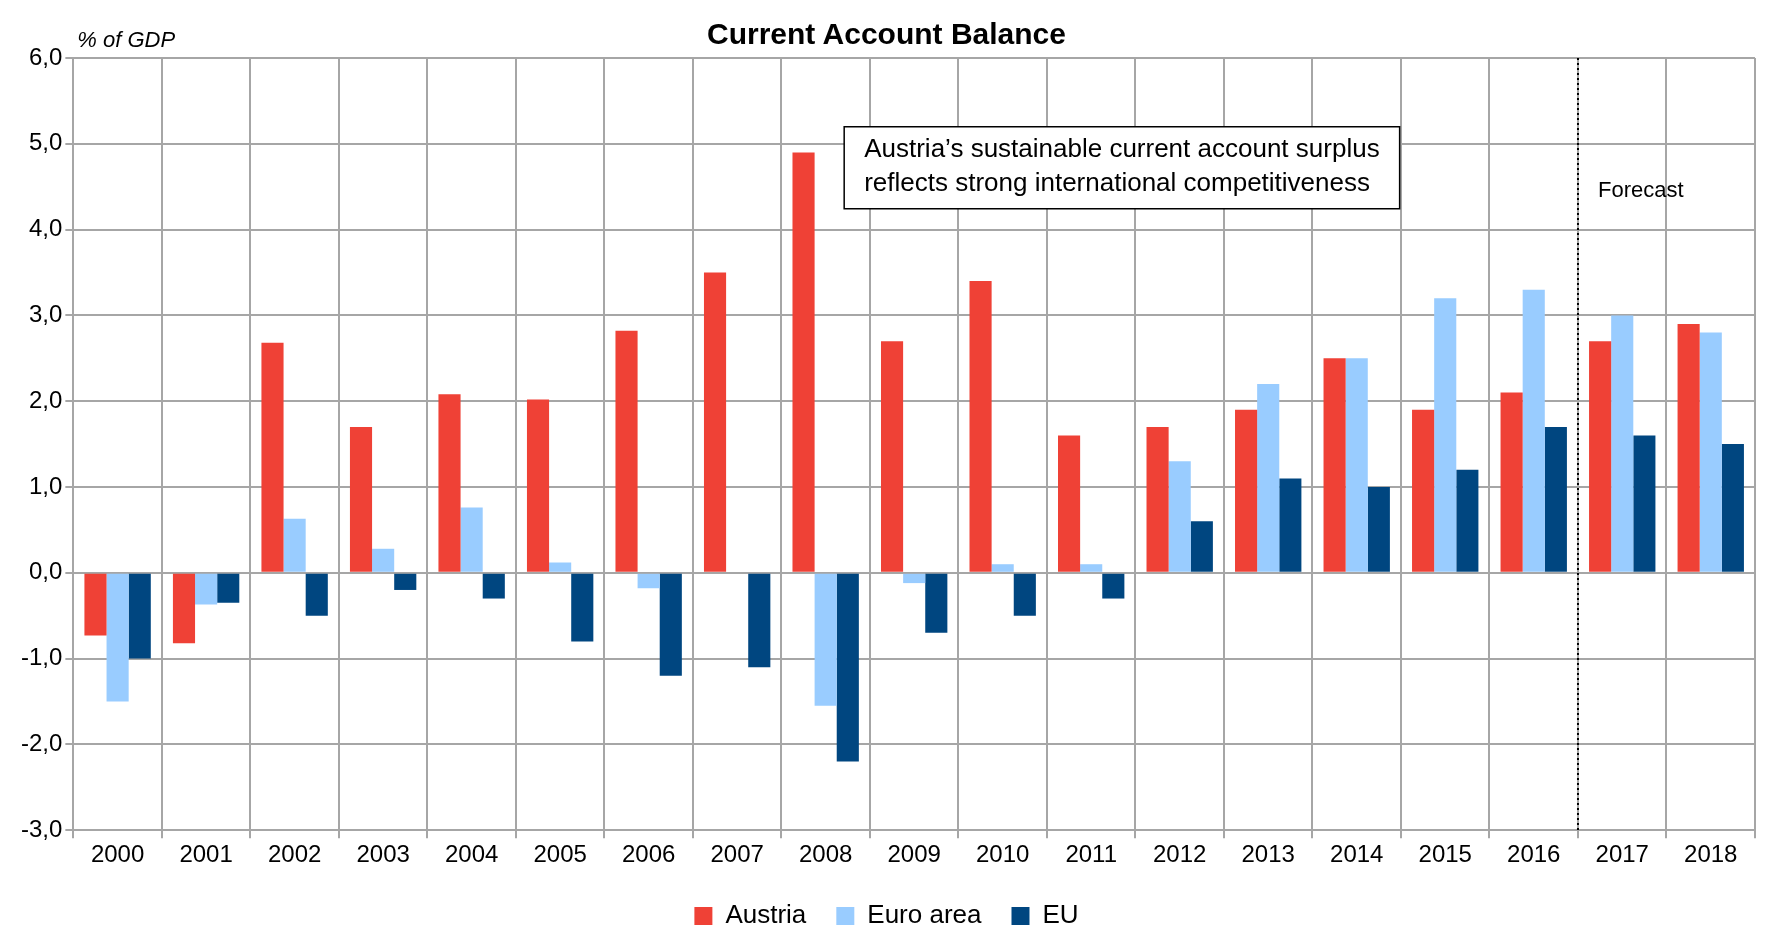 The width and height of the screenshot is (1773, 947). I want to click on x-tick-label: 2017, so click(1622, 854).